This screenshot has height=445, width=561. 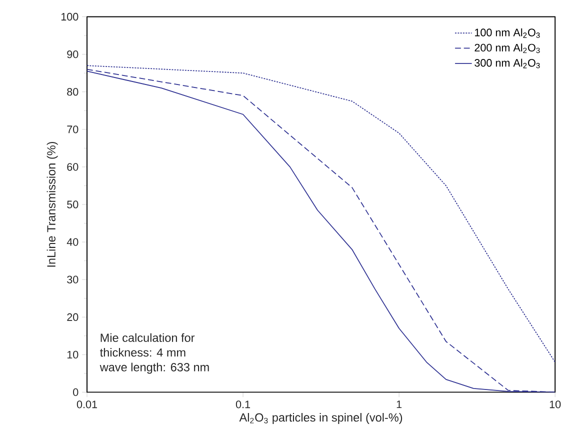 What do you see at coordinates (72, 354) in the screenshot?
I see `y-tick-label: 10` at bounding box center [72, 354].